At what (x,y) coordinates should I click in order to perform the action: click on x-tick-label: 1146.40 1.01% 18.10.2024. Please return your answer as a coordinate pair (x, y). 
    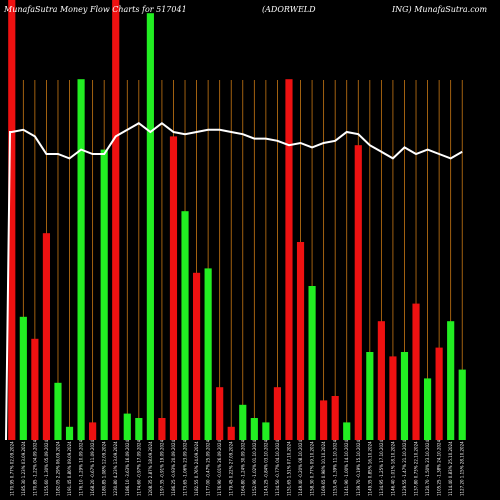
    Looking at the image, I should click on (392, 468).